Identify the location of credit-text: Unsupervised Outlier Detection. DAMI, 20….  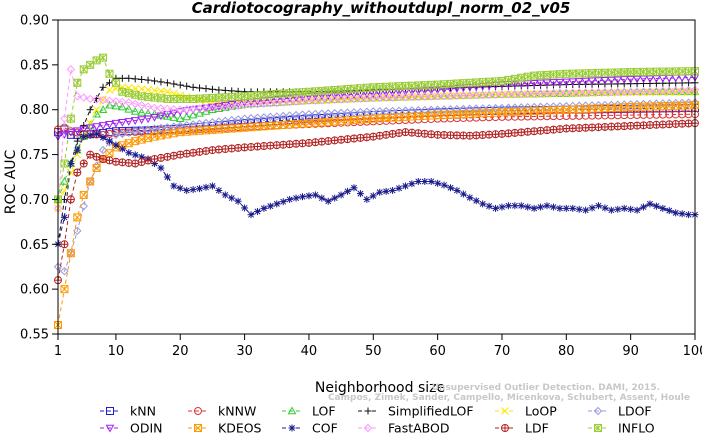
(546, 388).